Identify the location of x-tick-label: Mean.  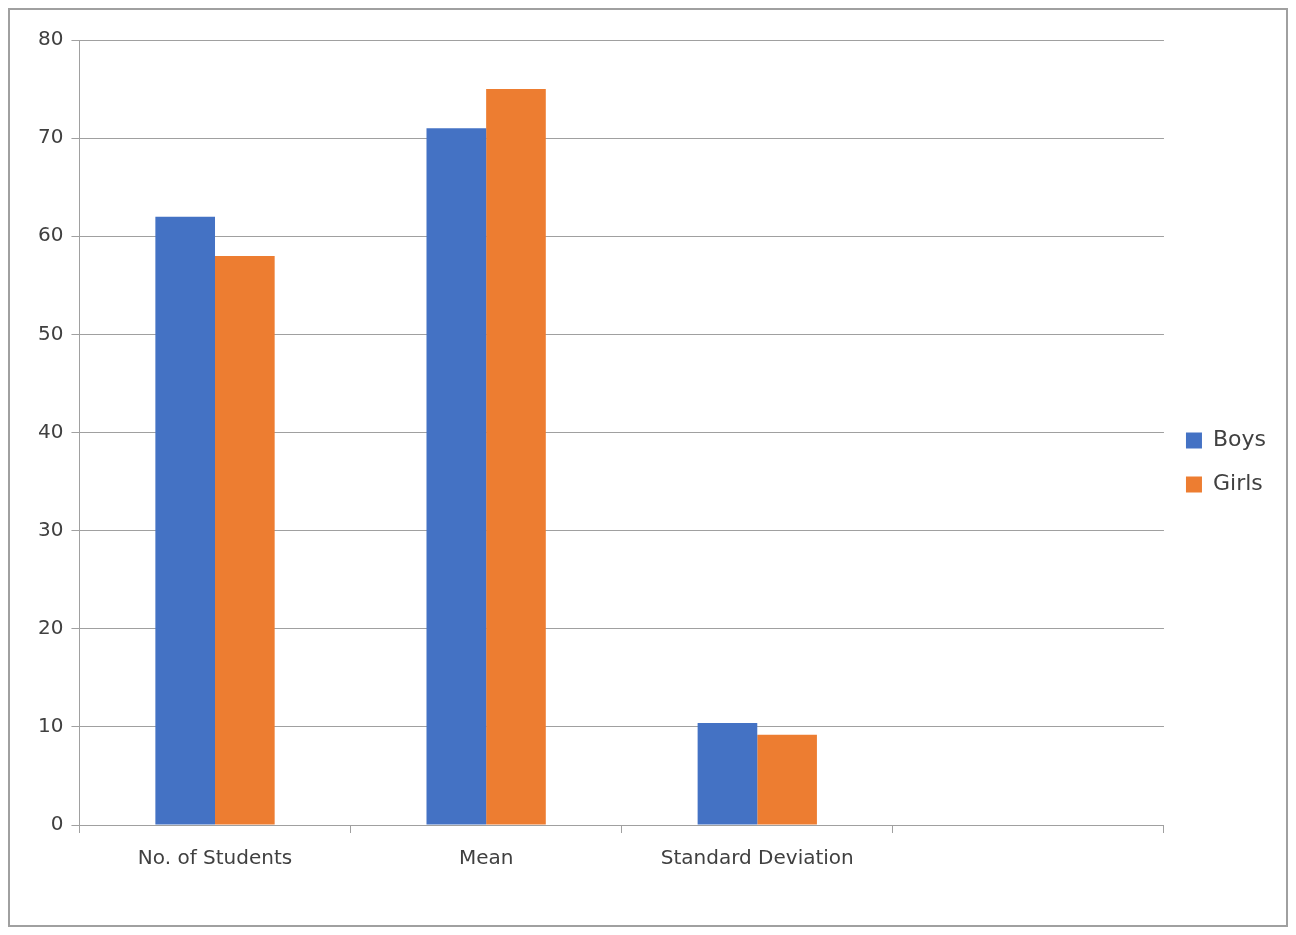
(486, 857).